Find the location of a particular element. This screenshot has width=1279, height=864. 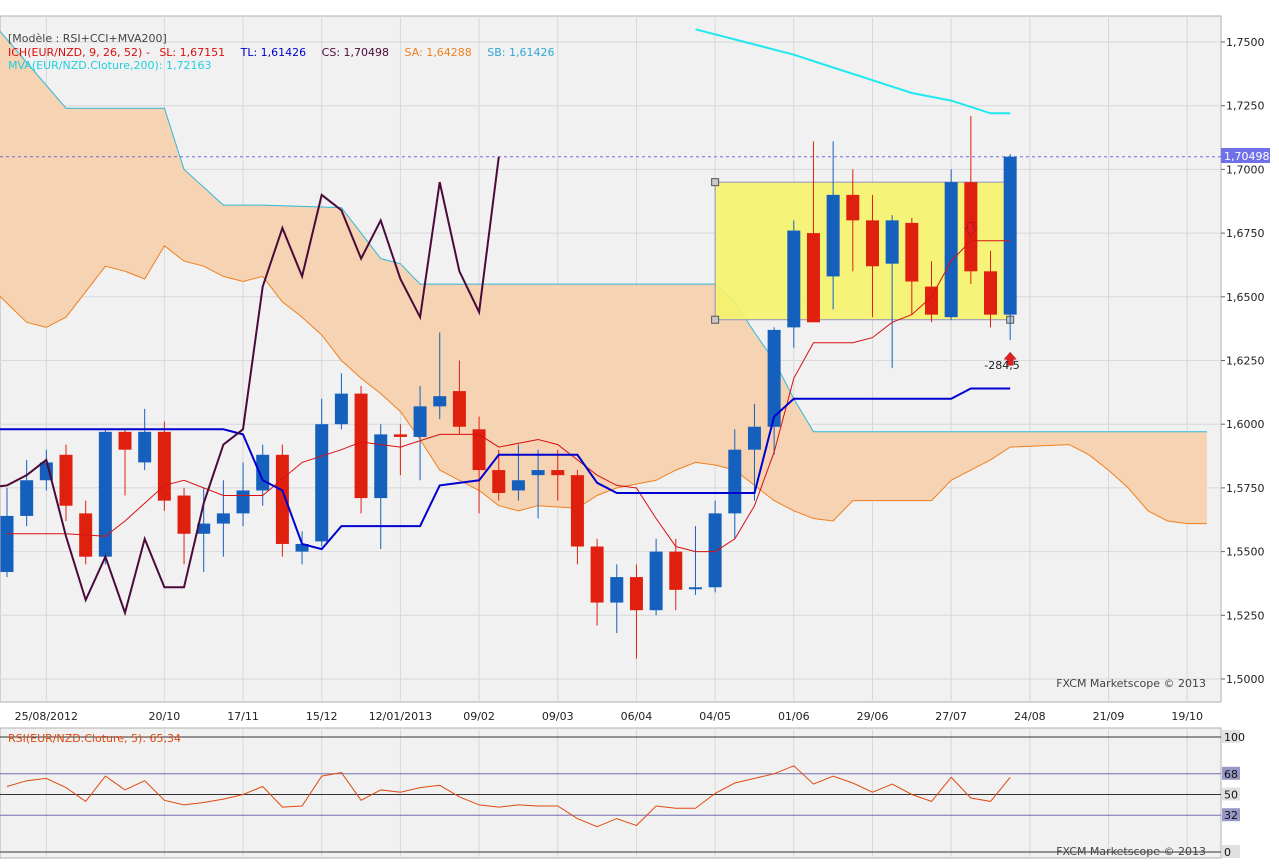

legend-ich-label: ICH(EUR/NZD, 9, 26, 52) - is located at coordinates (79, 52).